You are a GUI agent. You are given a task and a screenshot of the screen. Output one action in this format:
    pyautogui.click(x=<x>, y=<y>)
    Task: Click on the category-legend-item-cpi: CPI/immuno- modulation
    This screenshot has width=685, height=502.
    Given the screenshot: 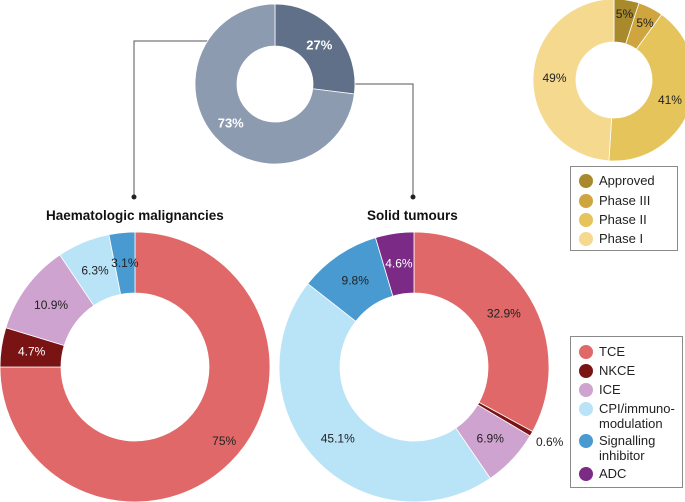 What is the action you would take?
    pyautogui.click(x=627, y=416)
    